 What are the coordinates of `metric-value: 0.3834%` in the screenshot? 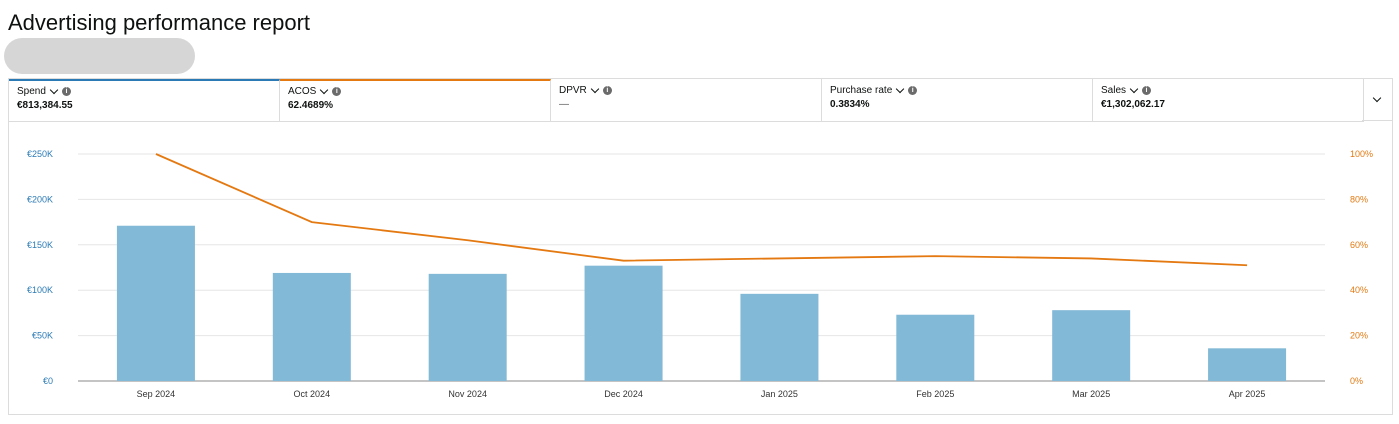 It's located at (850, 104).